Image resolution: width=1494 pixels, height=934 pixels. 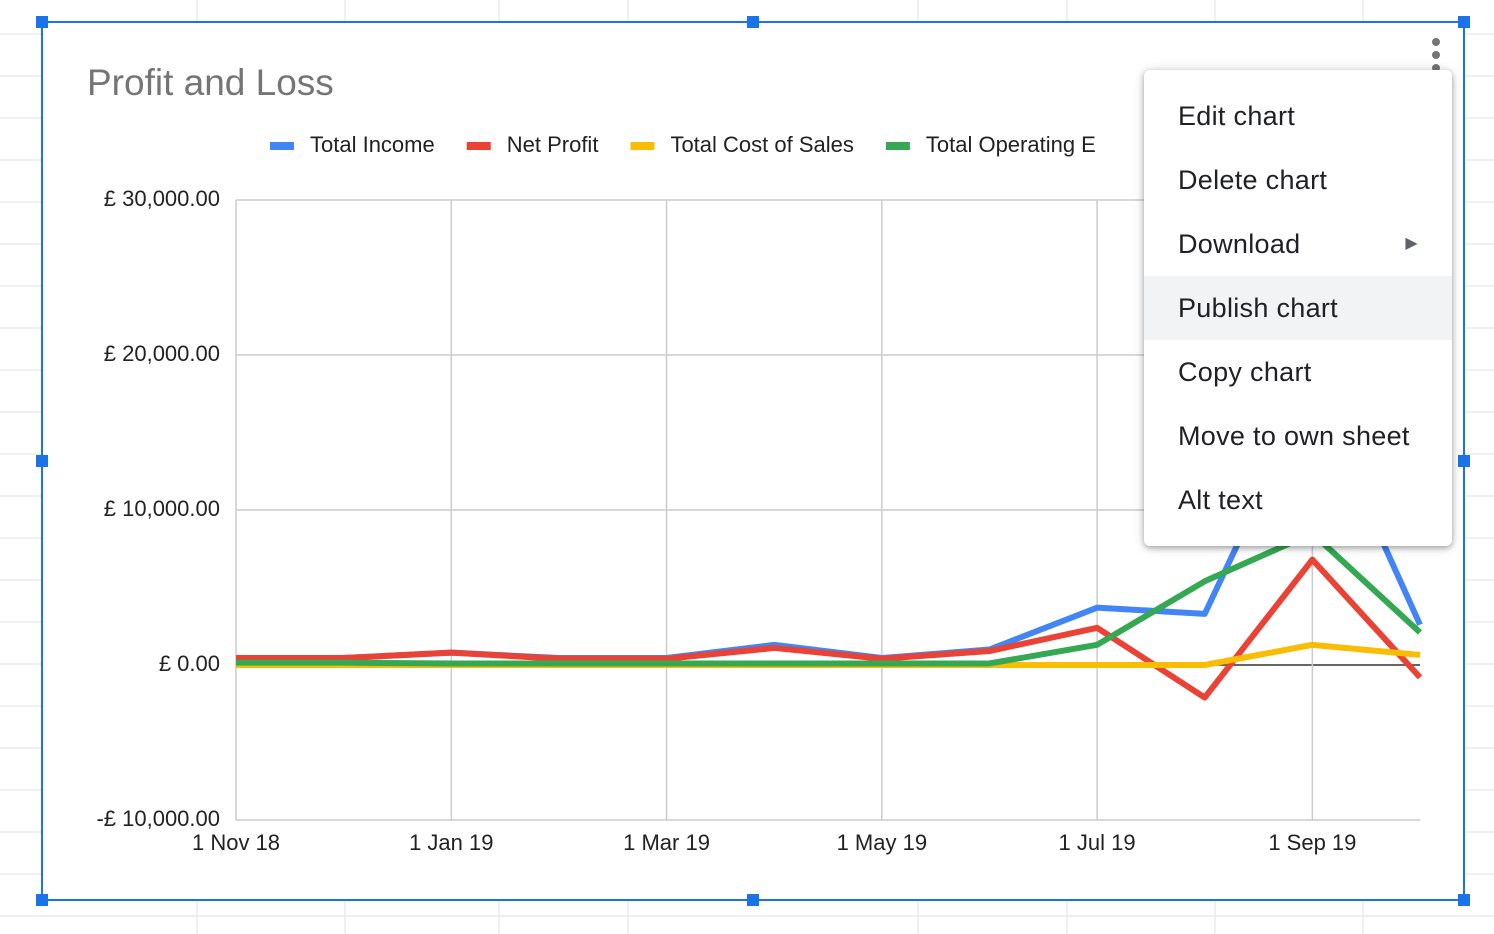 I want to click on chart-options-button, so click(x=1436, y=55).